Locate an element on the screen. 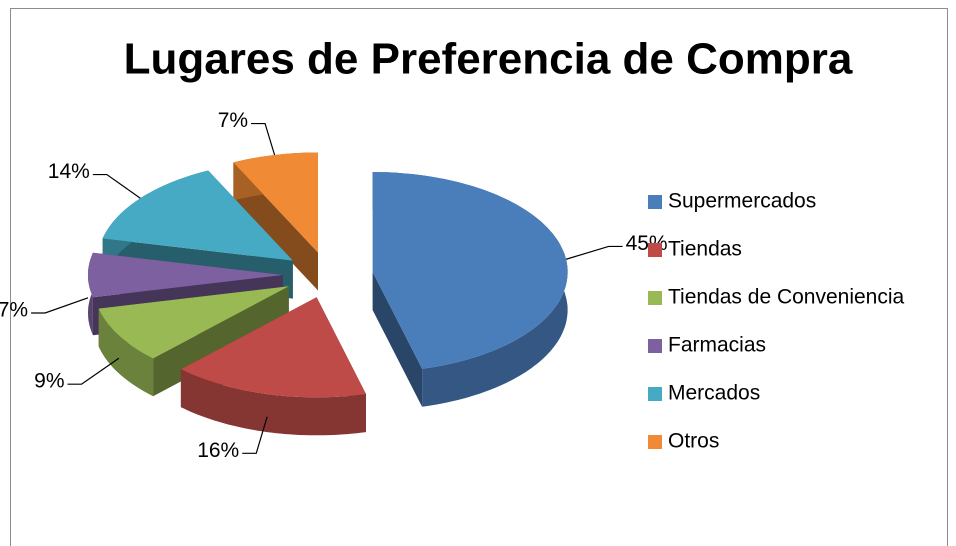 The height and width of the screenshot is (546, 956). data-label: 14% is located at coordinates (69, 171).